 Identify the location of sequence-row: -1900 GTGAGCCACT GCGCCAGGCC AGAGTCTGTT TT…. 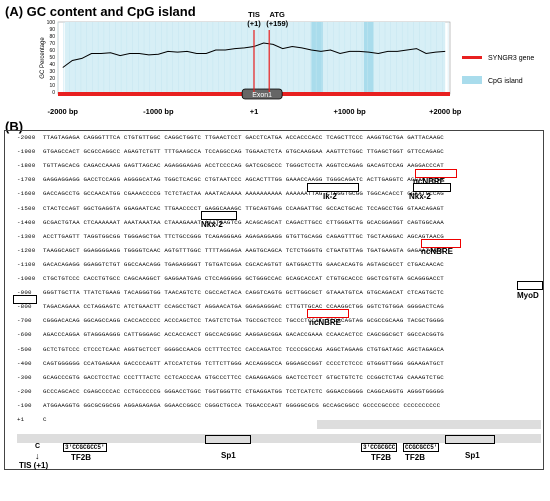
(230, 152).